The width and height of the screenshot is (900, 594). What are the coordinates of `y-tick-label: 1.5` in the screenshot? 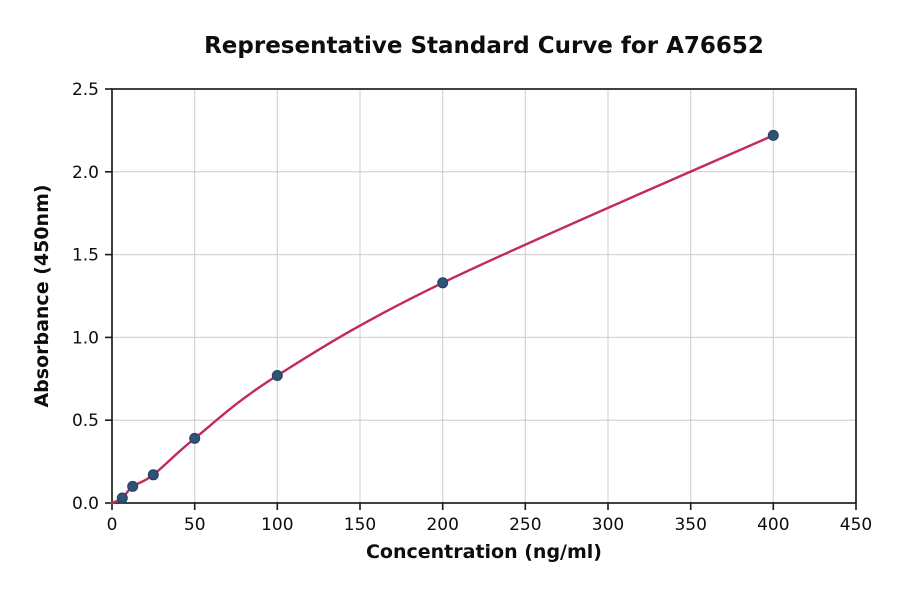 It's located at (85, 256).